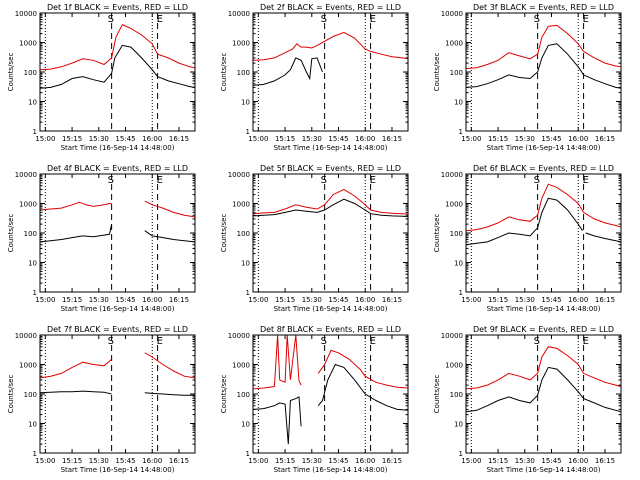 The height and width of the screenshot is (480, 640). I want to click on panel-title: Det 2f BLACK = Events, RED = LLD, so click(330, 7).